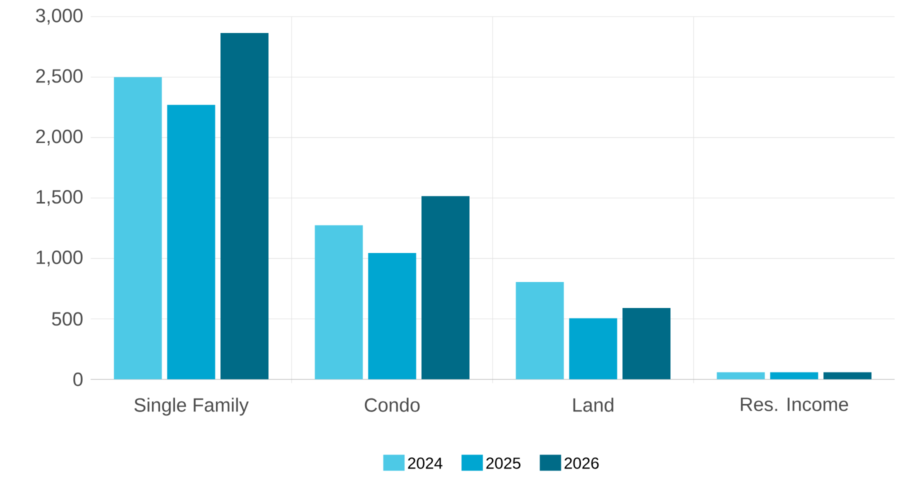 The width and height of the screenshot is (901, 478). What do you see at coordinates (593, 405) in the screenshot?
I see `x-tick-label: Land` at bounding box center [593, 405].